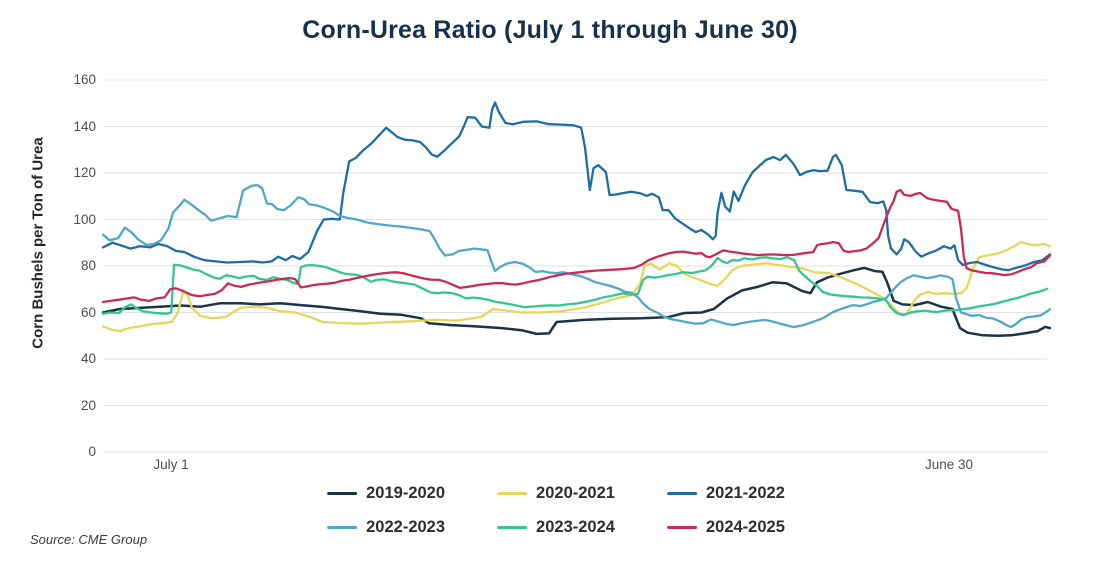 This screenshot has width=1100, height=575. Describe the element at coordinates (406, 527) in the screenshot. I see `legend-item-label: 2022-2023` at that location.